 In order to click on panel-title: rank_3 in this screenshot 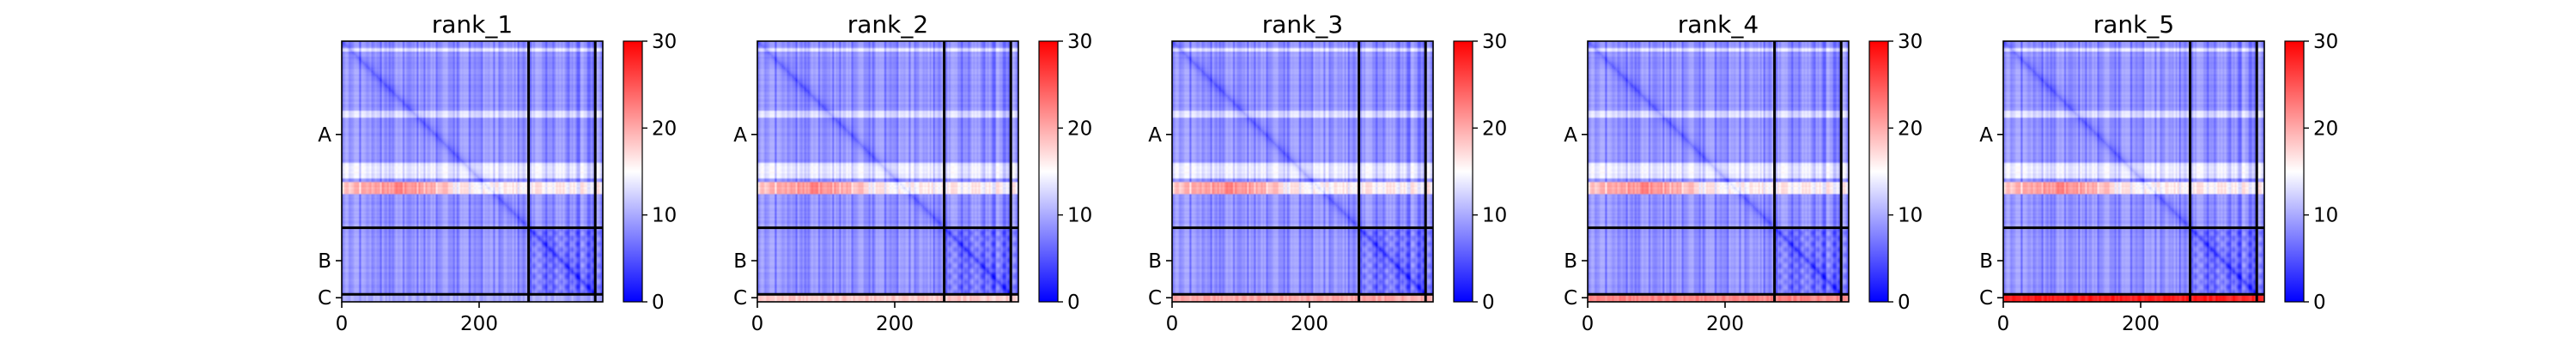, I will do `click(1302, 25)`.